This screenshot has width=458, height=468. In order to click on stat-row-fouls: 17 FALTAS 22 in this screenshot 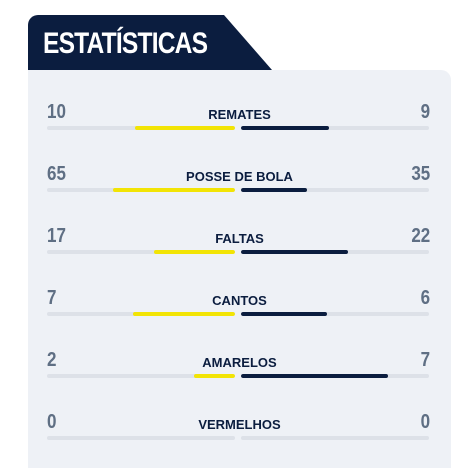, I will do `click(239, 244)`.